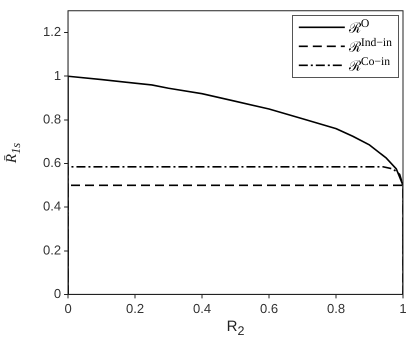  Describe the element at coordinates (202, 308) in the screenshot. I see `x-tick-label: 0.4` at that location.